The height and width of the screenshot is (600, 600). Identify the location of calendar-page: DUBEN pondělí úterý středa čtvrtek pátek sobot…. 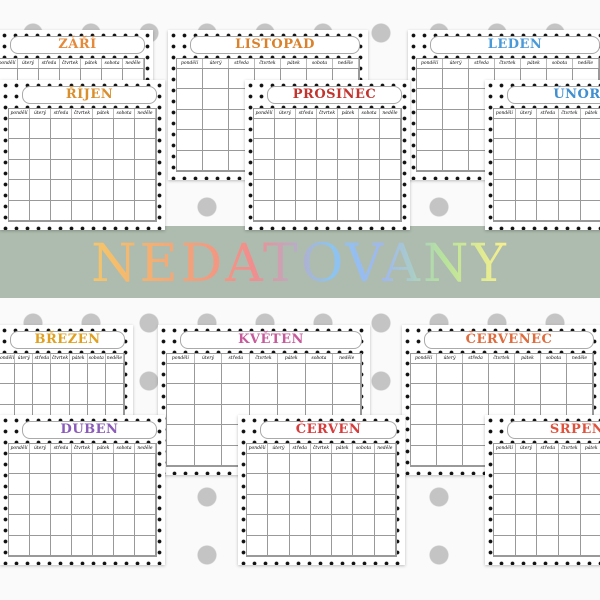
(82, 490).